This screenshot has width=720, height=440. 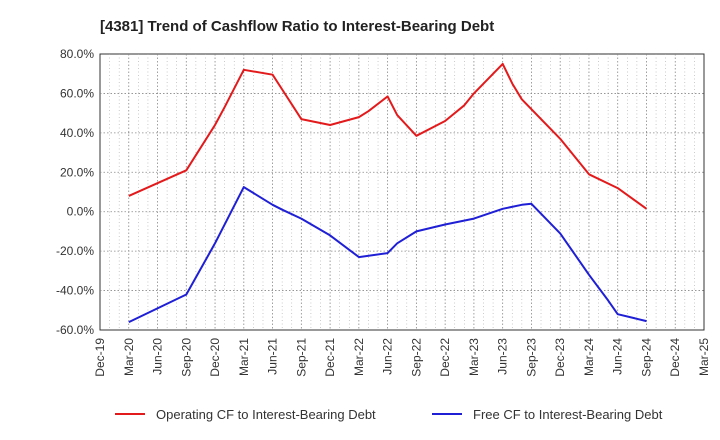 I want to click on y-tick-label: 60.0%, so click(x=77, y=93).